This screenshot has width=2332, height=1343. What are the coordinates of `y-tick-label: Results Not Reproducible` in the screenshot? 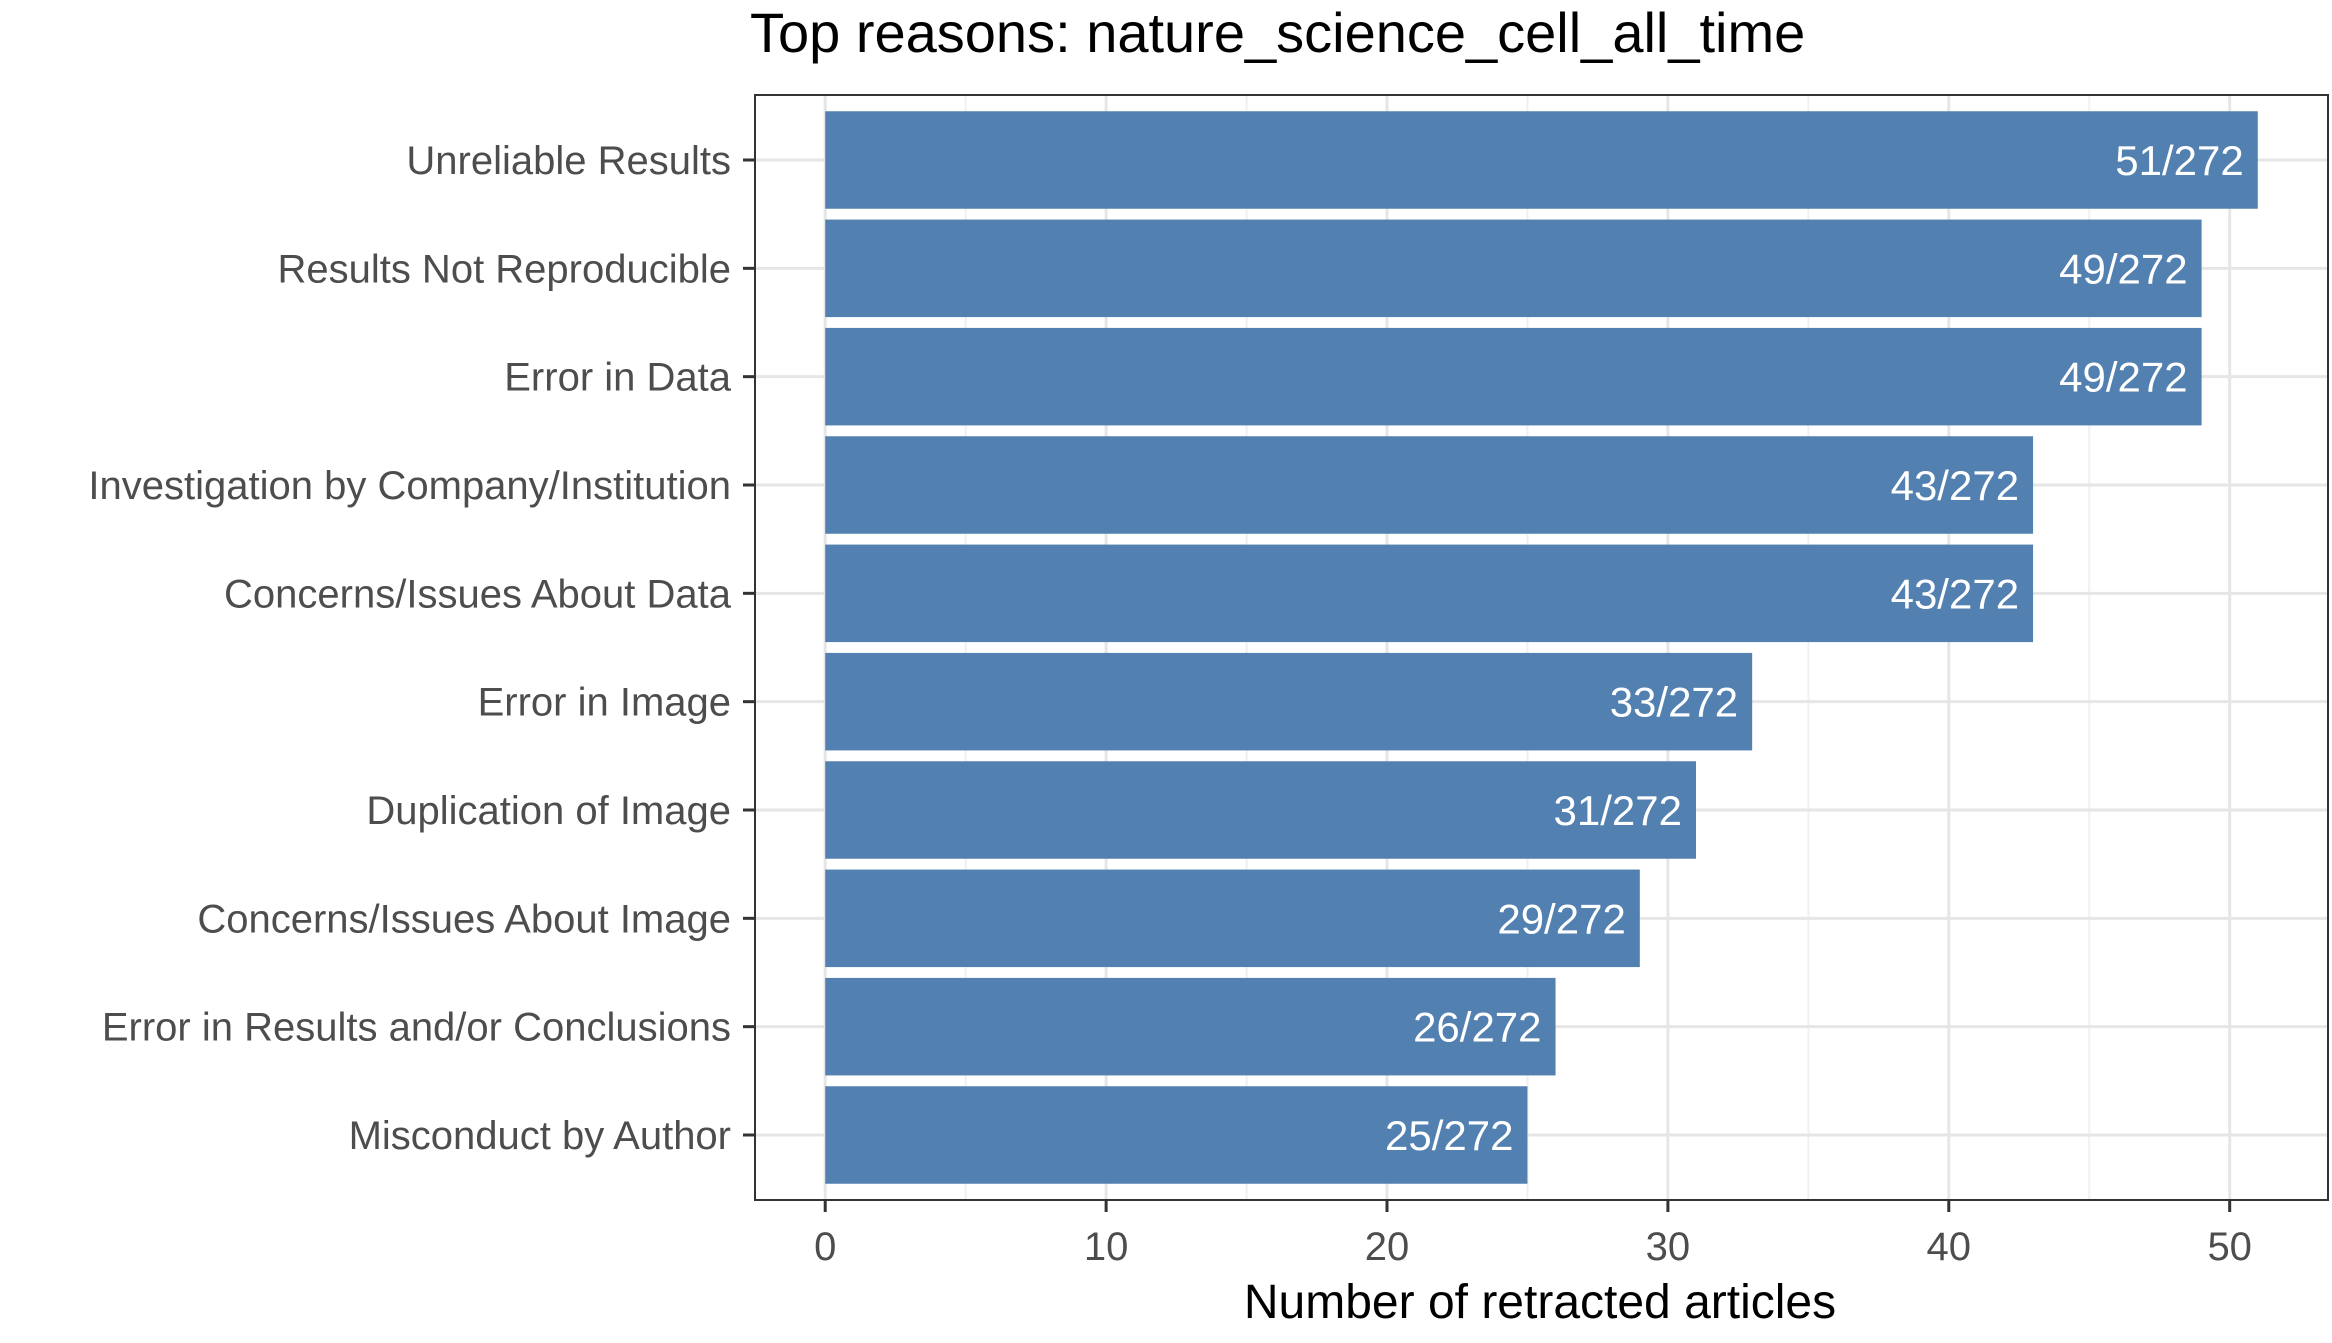 It's located at (504, 269).